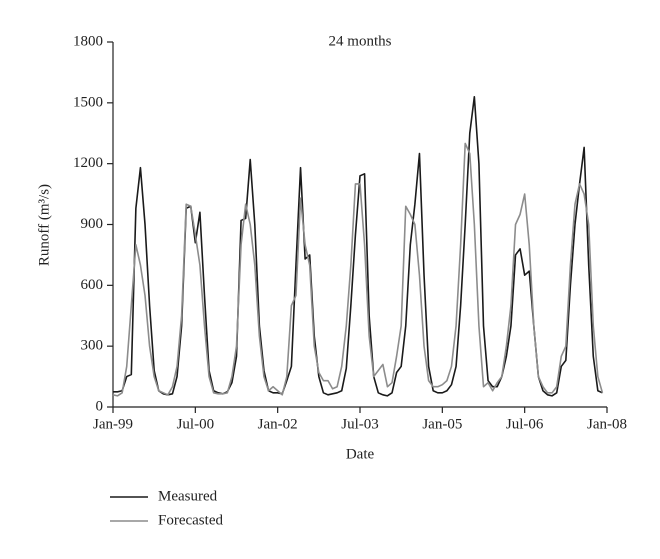 The image size is (660, 559). What do you see at coordinates (44, 225) in the screenshot?
I see `y-axis-label: Runoff (m³/s)` at bounding box center [44, 225].